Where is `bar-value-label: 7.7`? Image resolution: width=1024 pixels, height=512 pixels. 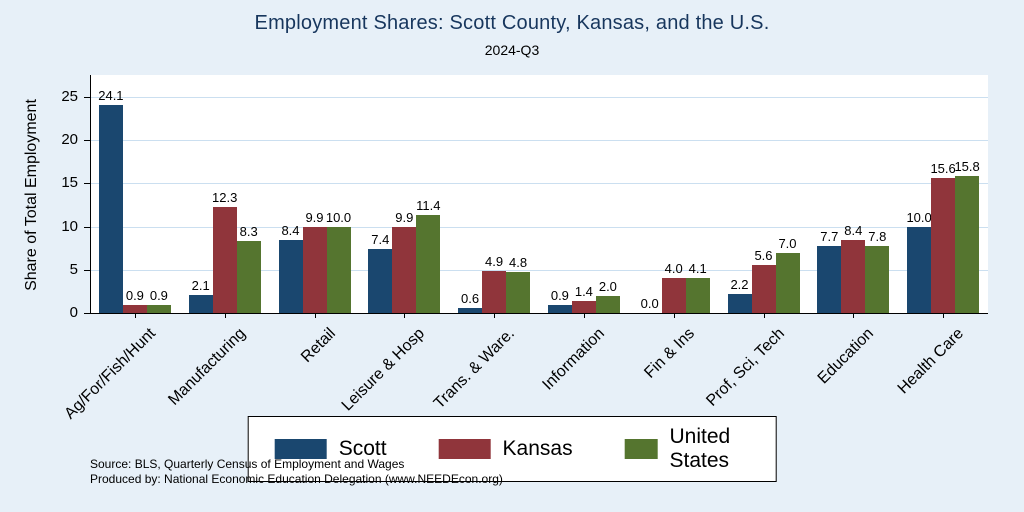 bar-value-label: 7.7 is located at coordinates (829, 236).